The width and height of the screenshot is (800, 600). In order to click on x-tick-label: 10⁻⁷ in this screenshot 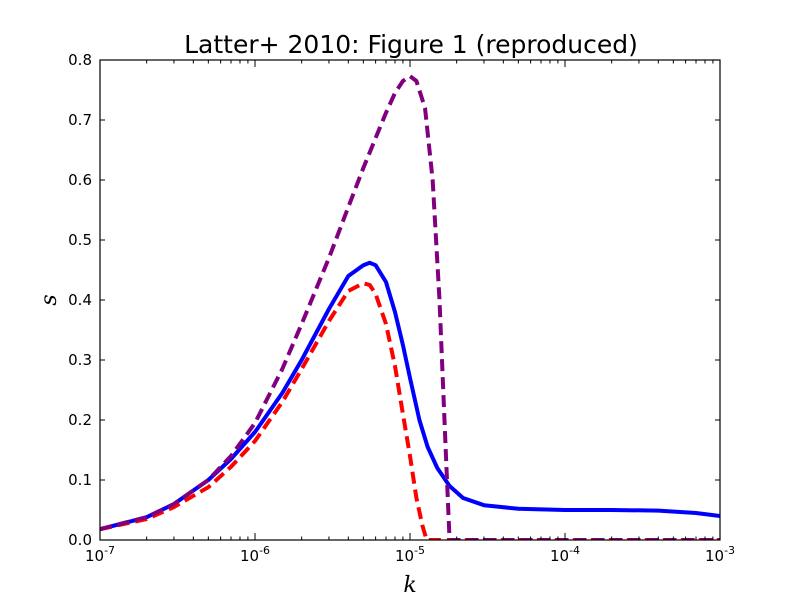, I will do `click(100, 554)`.